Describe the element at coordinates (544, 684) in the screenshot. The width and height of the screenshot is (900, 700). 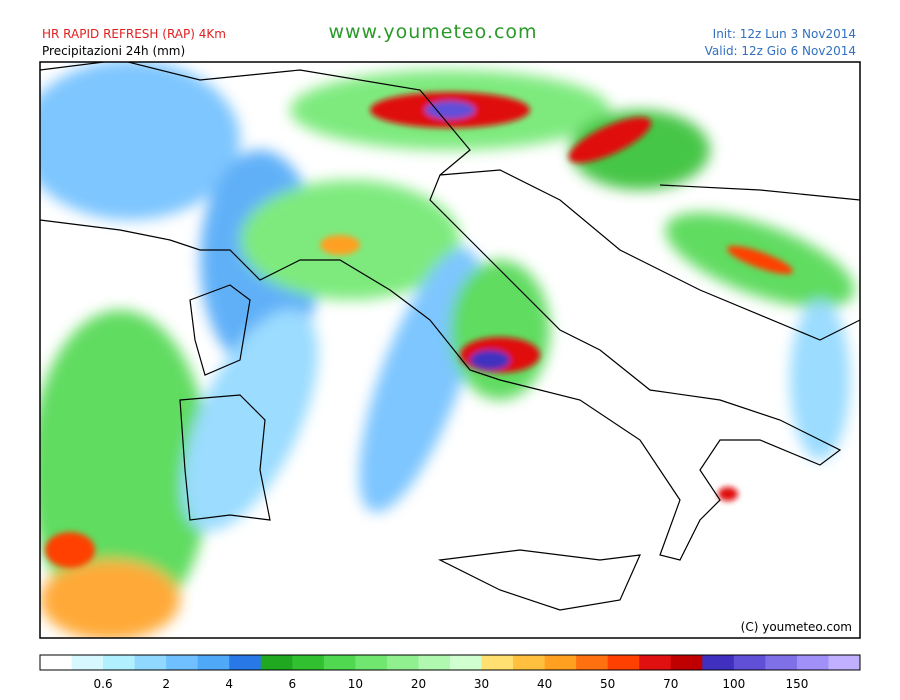
I see `legend-label: 40` at that location.